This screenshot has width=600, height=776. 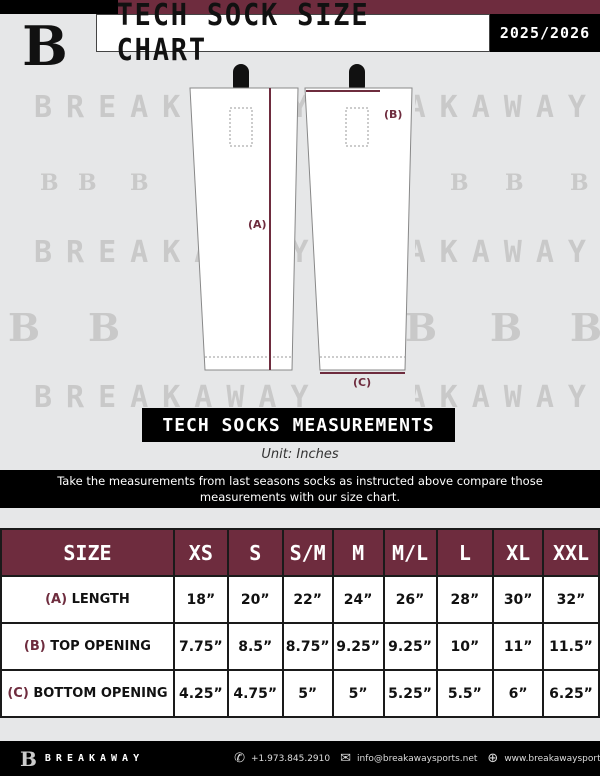 What do you see at coordinates (300, 454) in the screenshot?
I see `unit-label: Unit: Inches` at bounding box center [300, 454].